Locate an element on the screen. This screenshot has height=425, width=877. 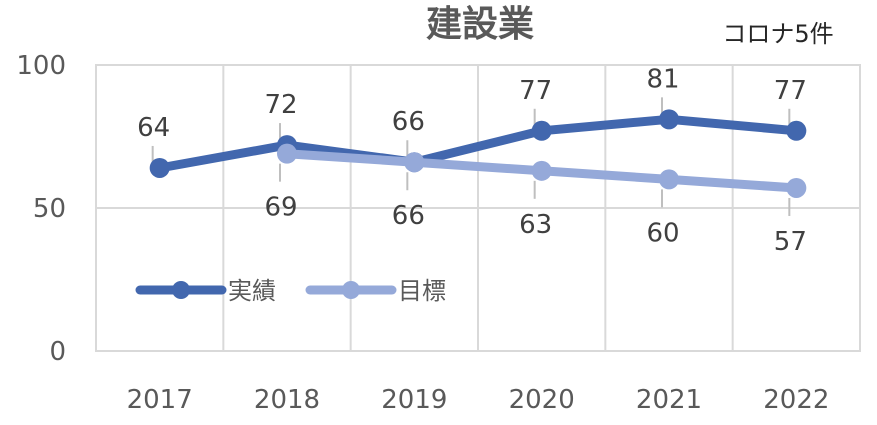
x-axis-ticks: 2017 2018 2019 2020 2021 2022 is located at coordinates (478, 400).